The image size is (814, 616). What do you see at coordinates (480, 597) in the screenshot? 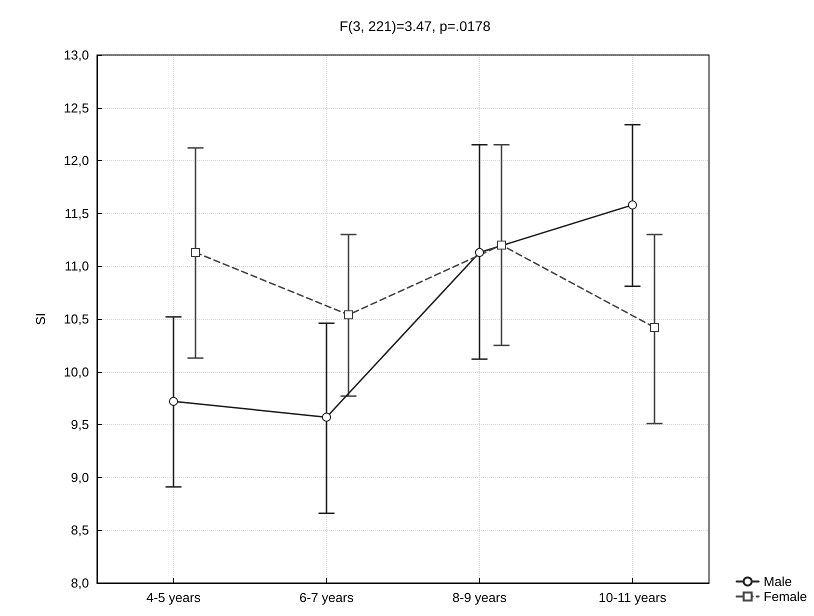
I see `x-tick-label: 8-9 years` at bounding box center [480, 597].